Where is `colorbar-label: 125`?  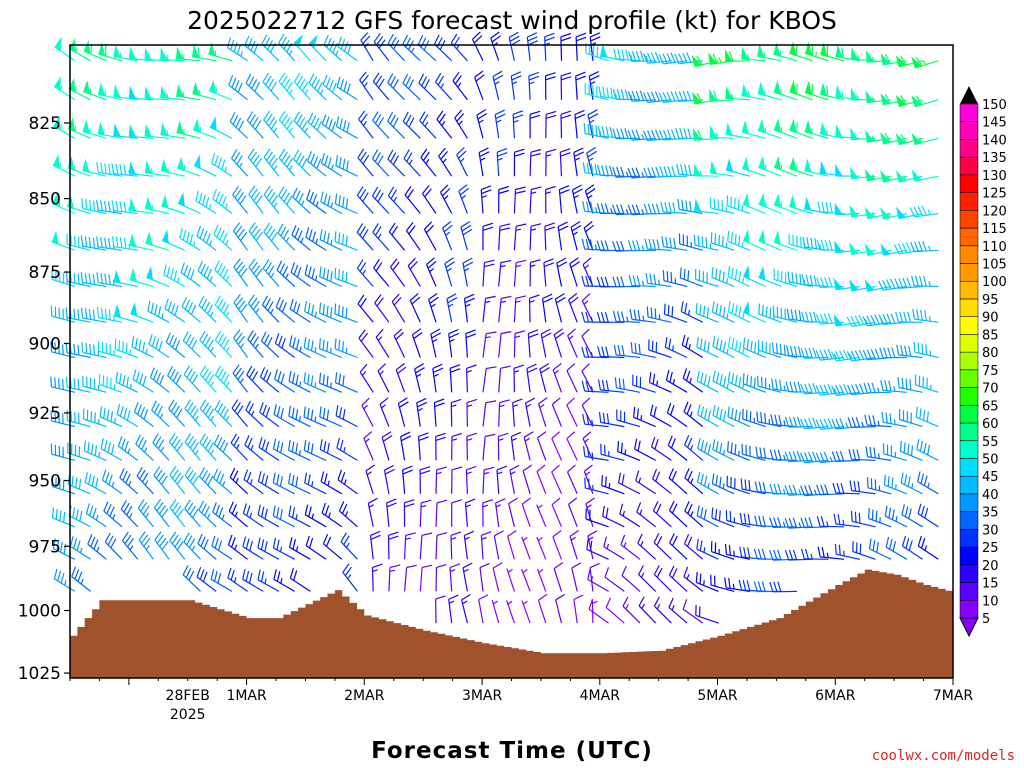
colorbar-label: 125 is located at coordinates (994, 194).